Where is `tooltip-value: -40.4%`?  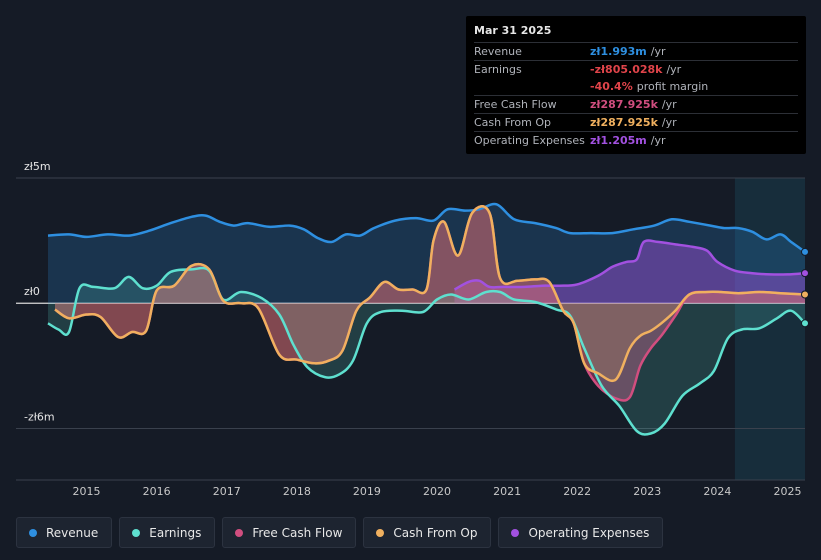 tooltip-value: -40.4% is located at coordinates (611, 86).